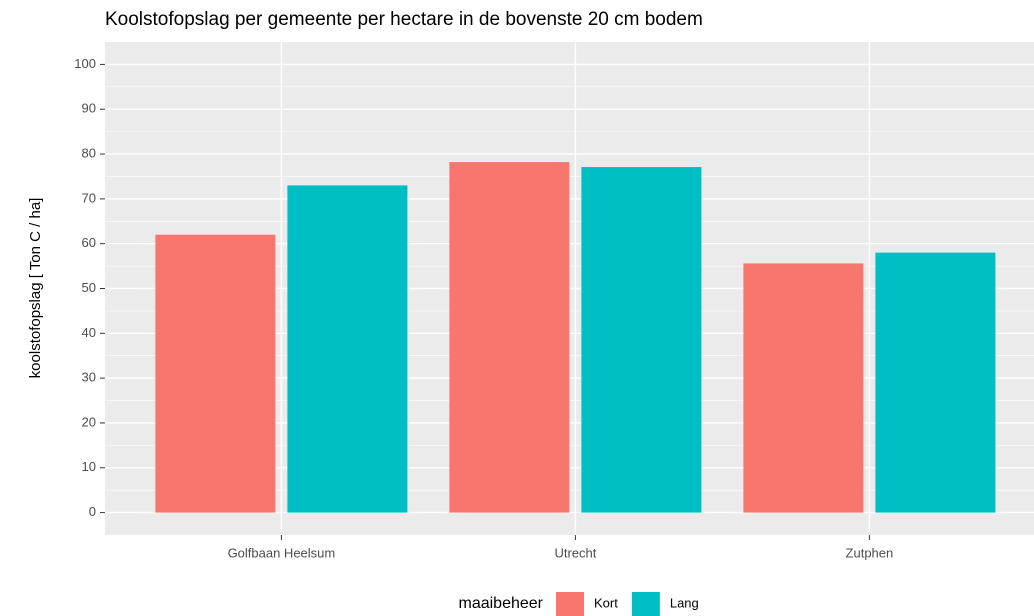  What do you see at coordinates (606, 602) in the screenshot?
I see `legend-label: Kort` at bounding box center [606, 602].